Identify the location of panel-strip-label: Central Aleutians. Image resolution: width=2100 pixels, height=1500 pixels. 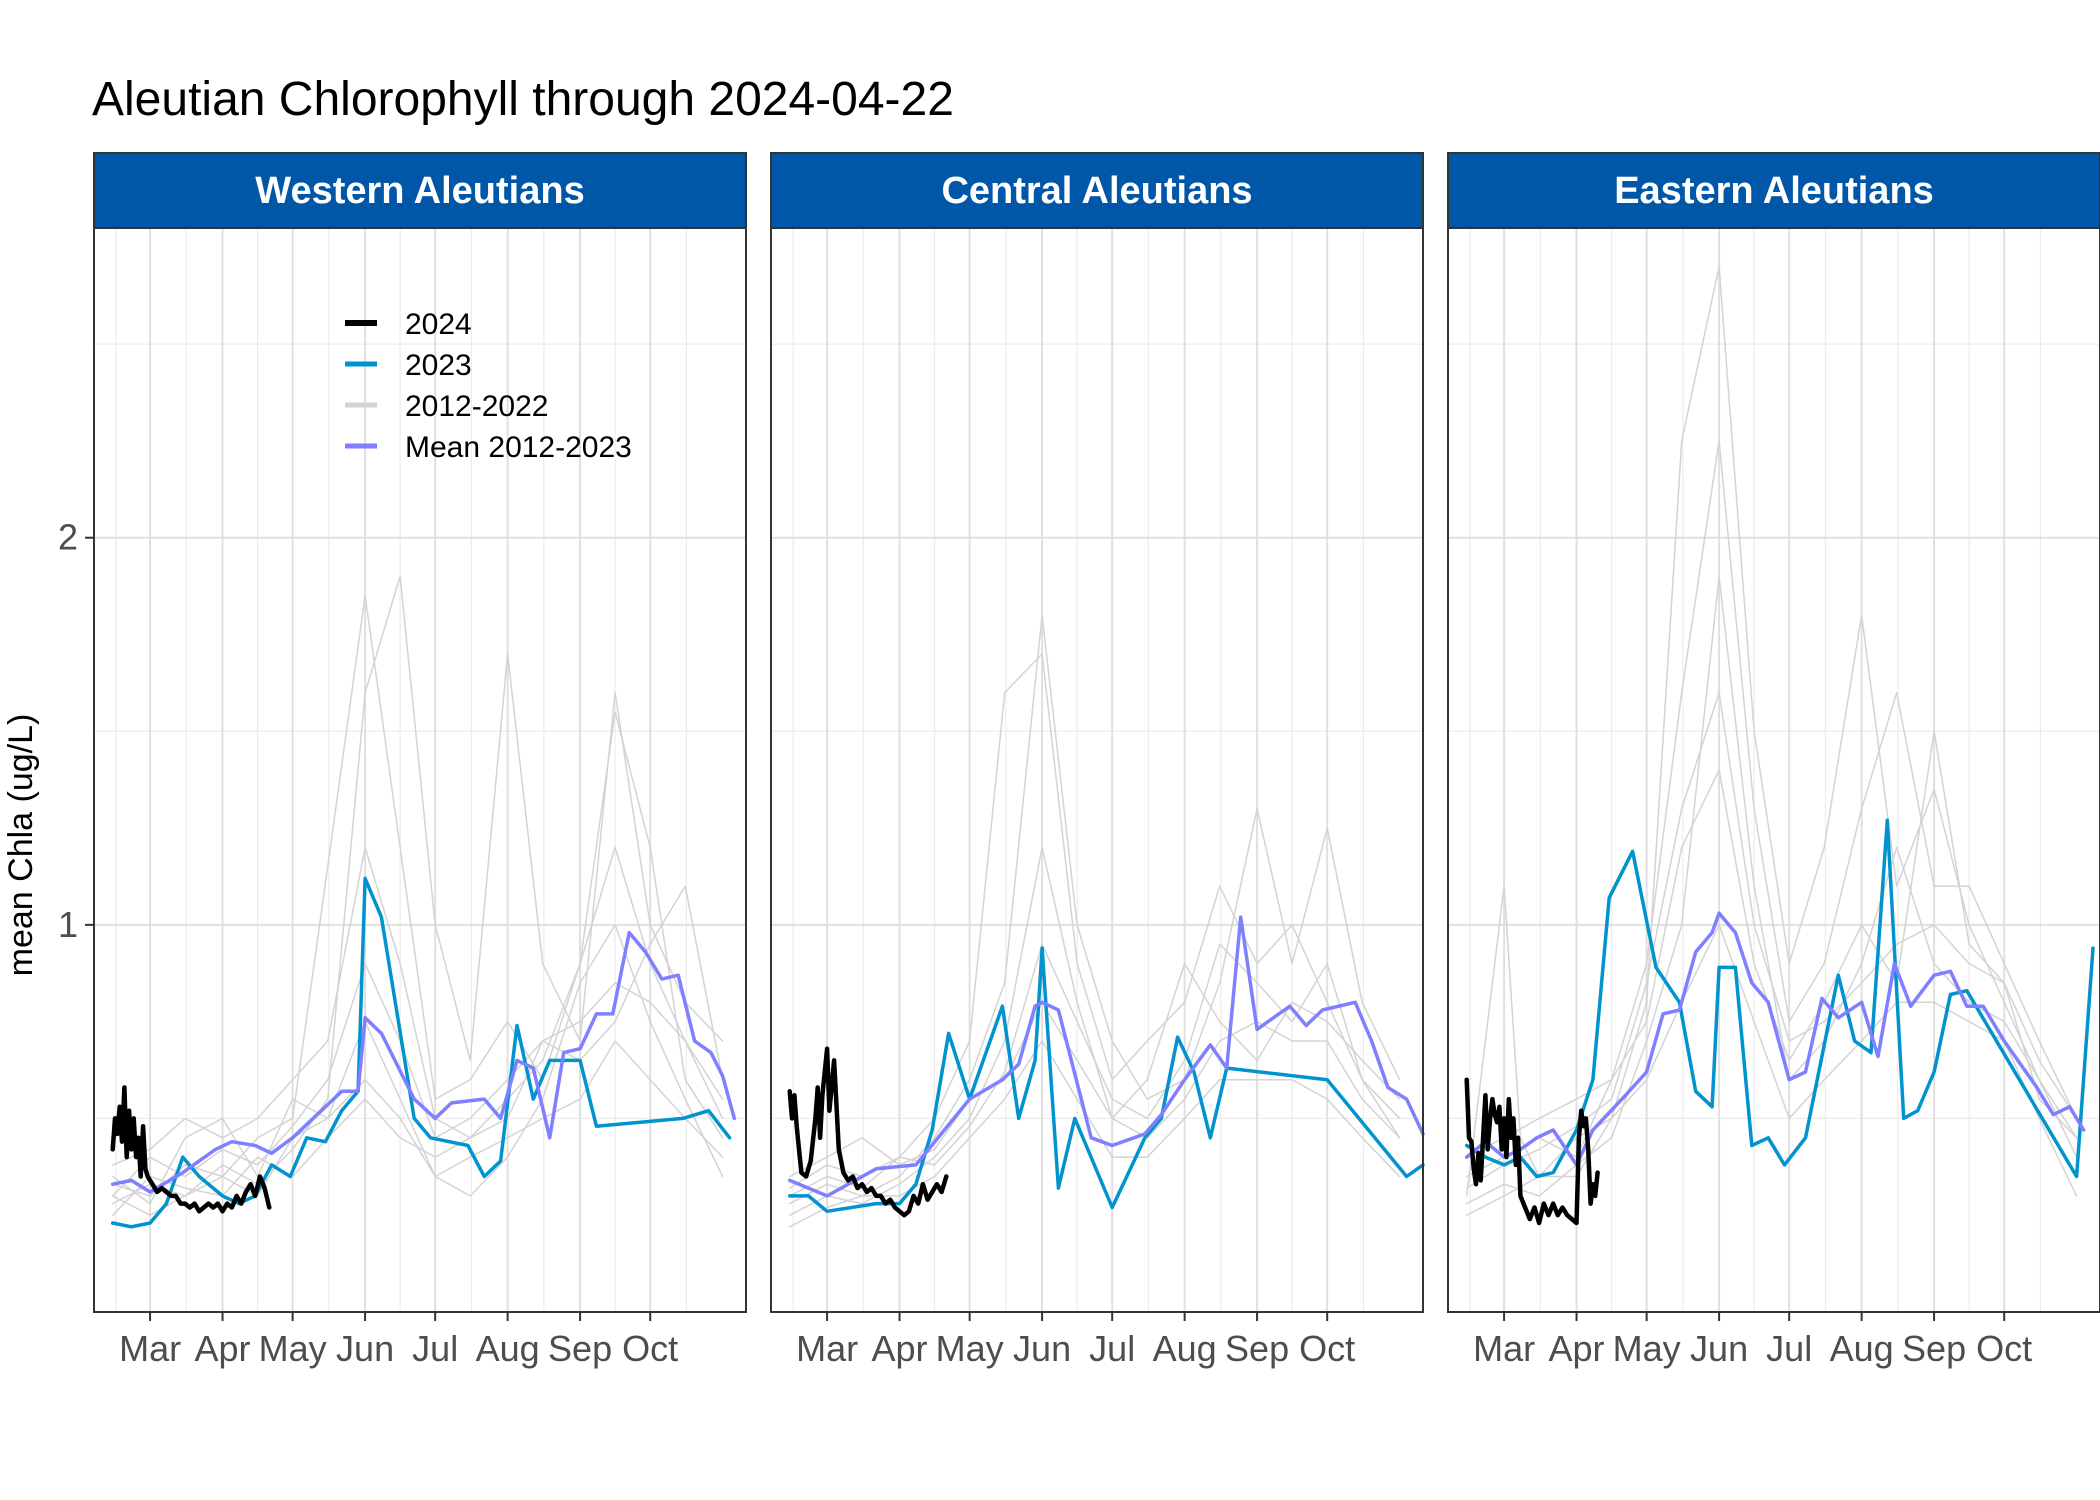
(1096, 191).